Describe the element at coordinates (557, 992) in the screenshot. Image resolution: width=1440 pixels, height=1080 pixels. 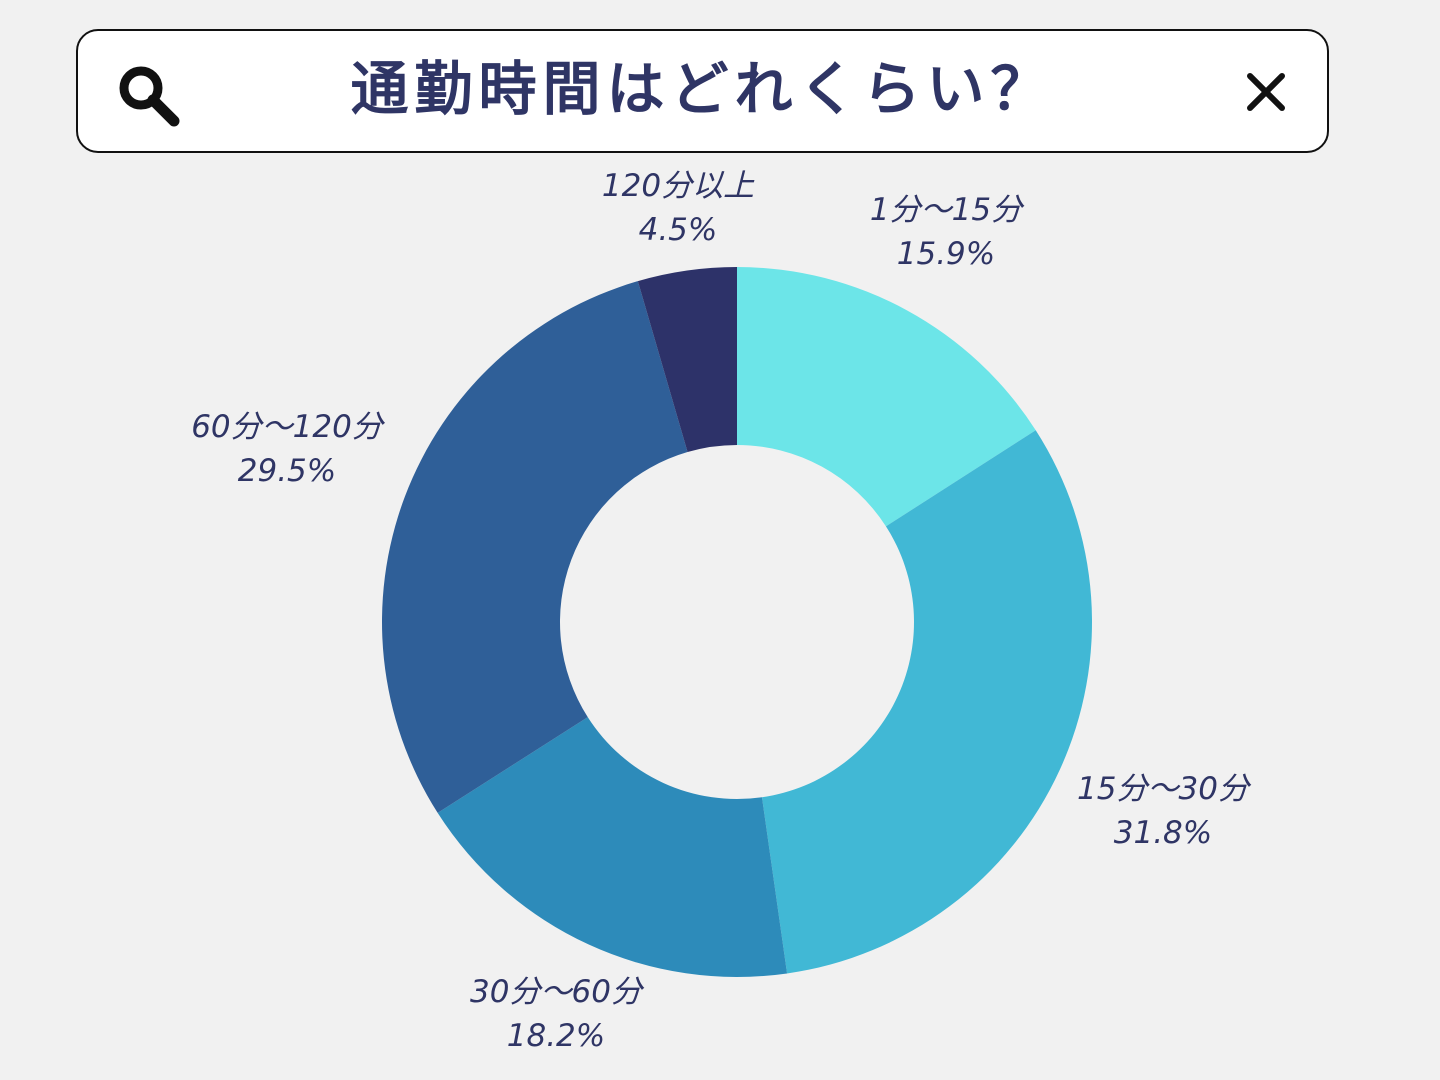
I see `slice-category-label: 30分～60分` at that location.